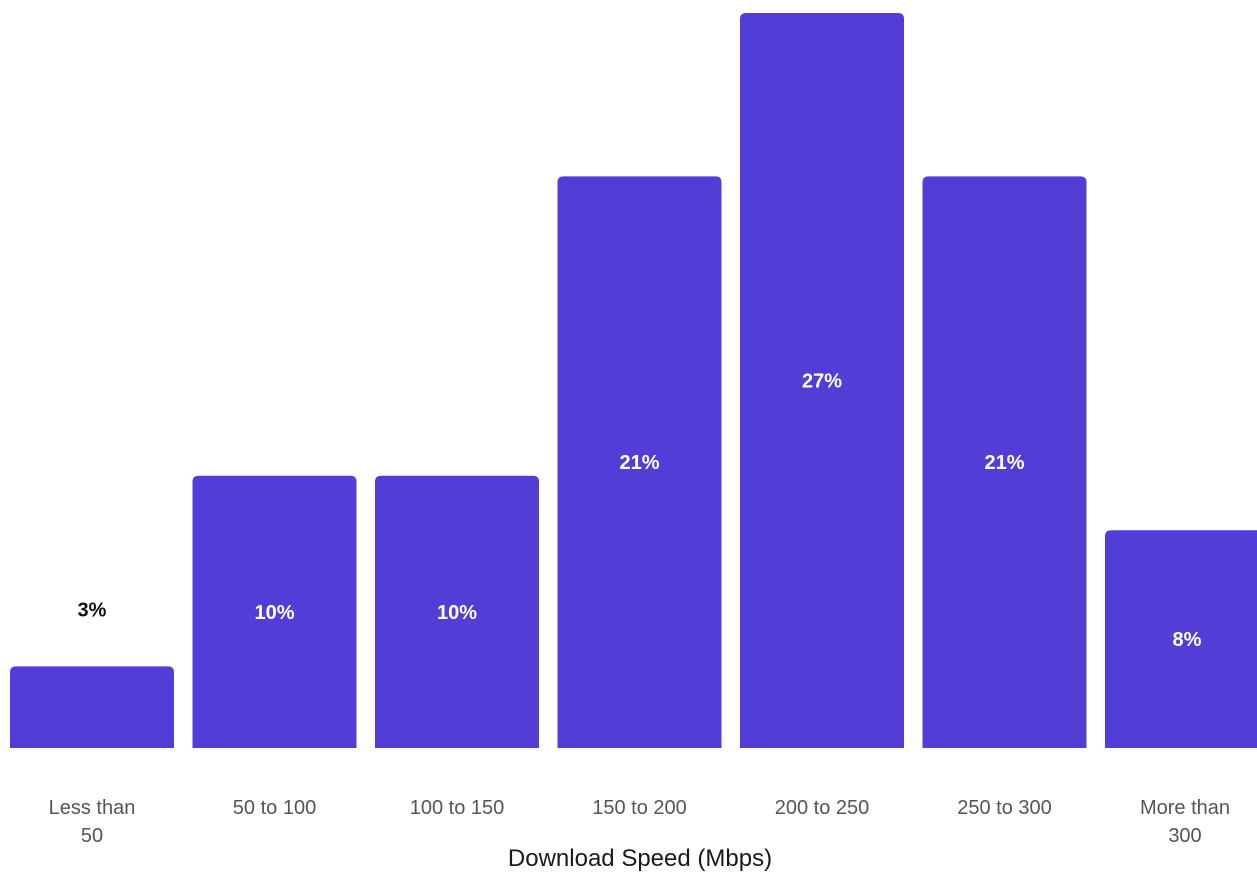 This screenshot has width=1257, height=873. I want to click on x-tick-label: 50 to 100, so click(274, 808).